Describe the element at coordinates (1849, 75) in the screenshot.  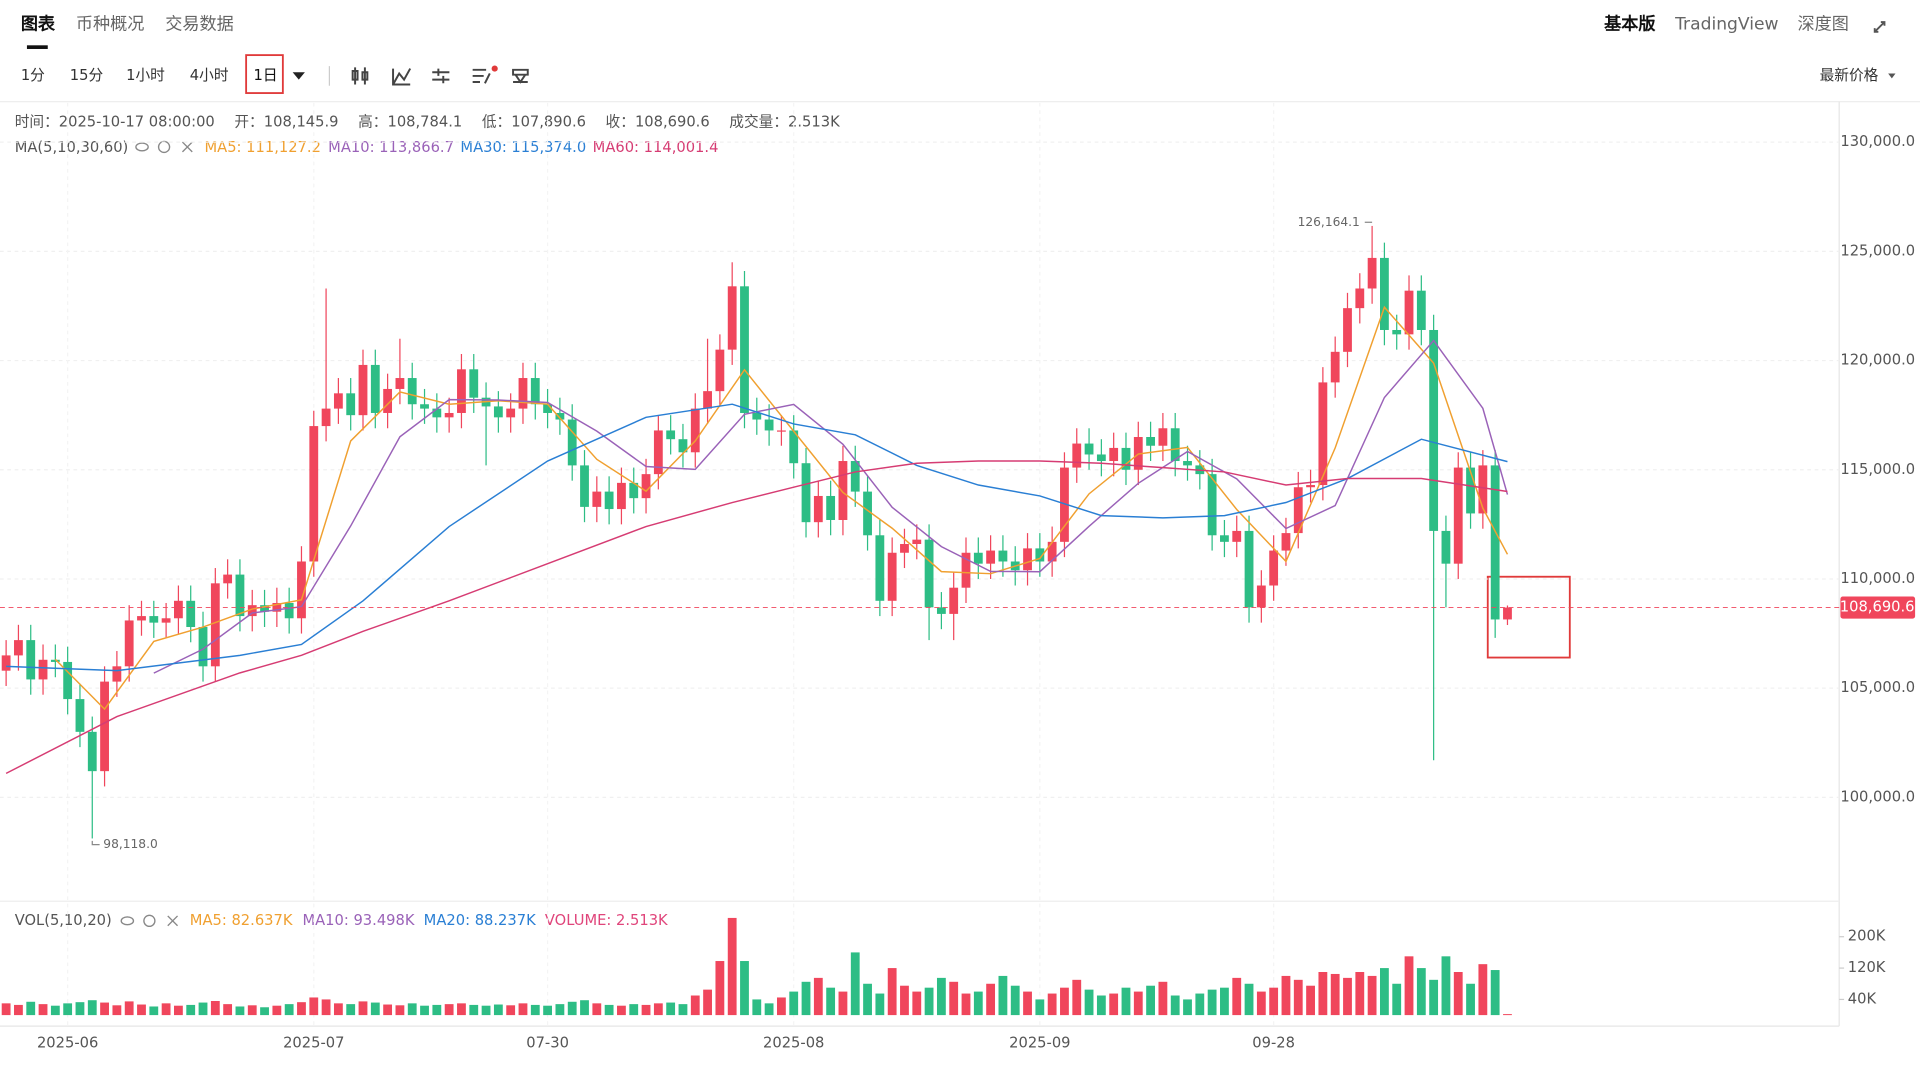
I see `price-type: 最新价格` at that location.